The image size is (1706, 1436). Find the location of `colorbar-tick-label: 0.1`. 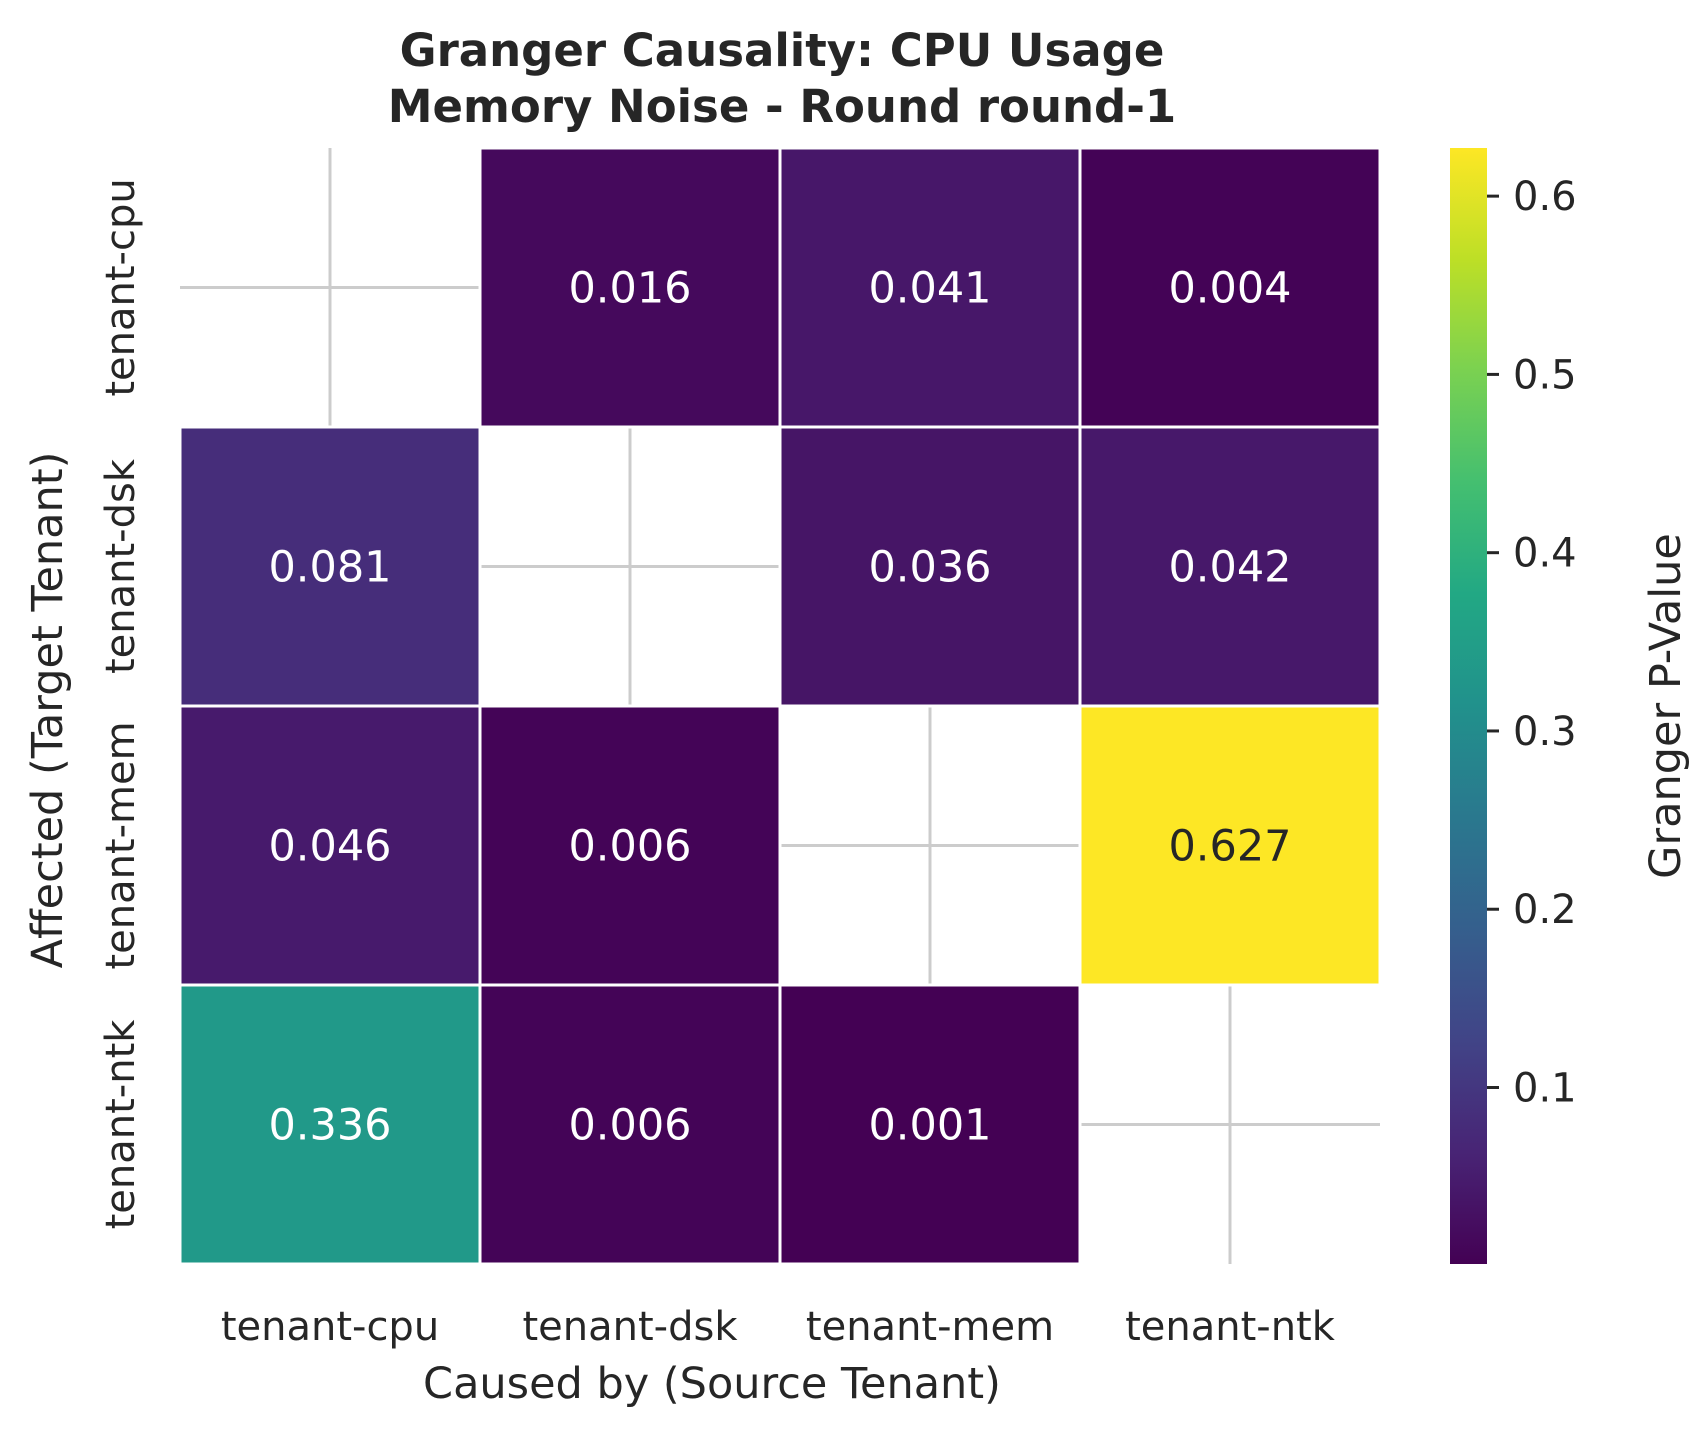

colorbar-tick-label: 0.1 is located at coordinates (1545, 1089).